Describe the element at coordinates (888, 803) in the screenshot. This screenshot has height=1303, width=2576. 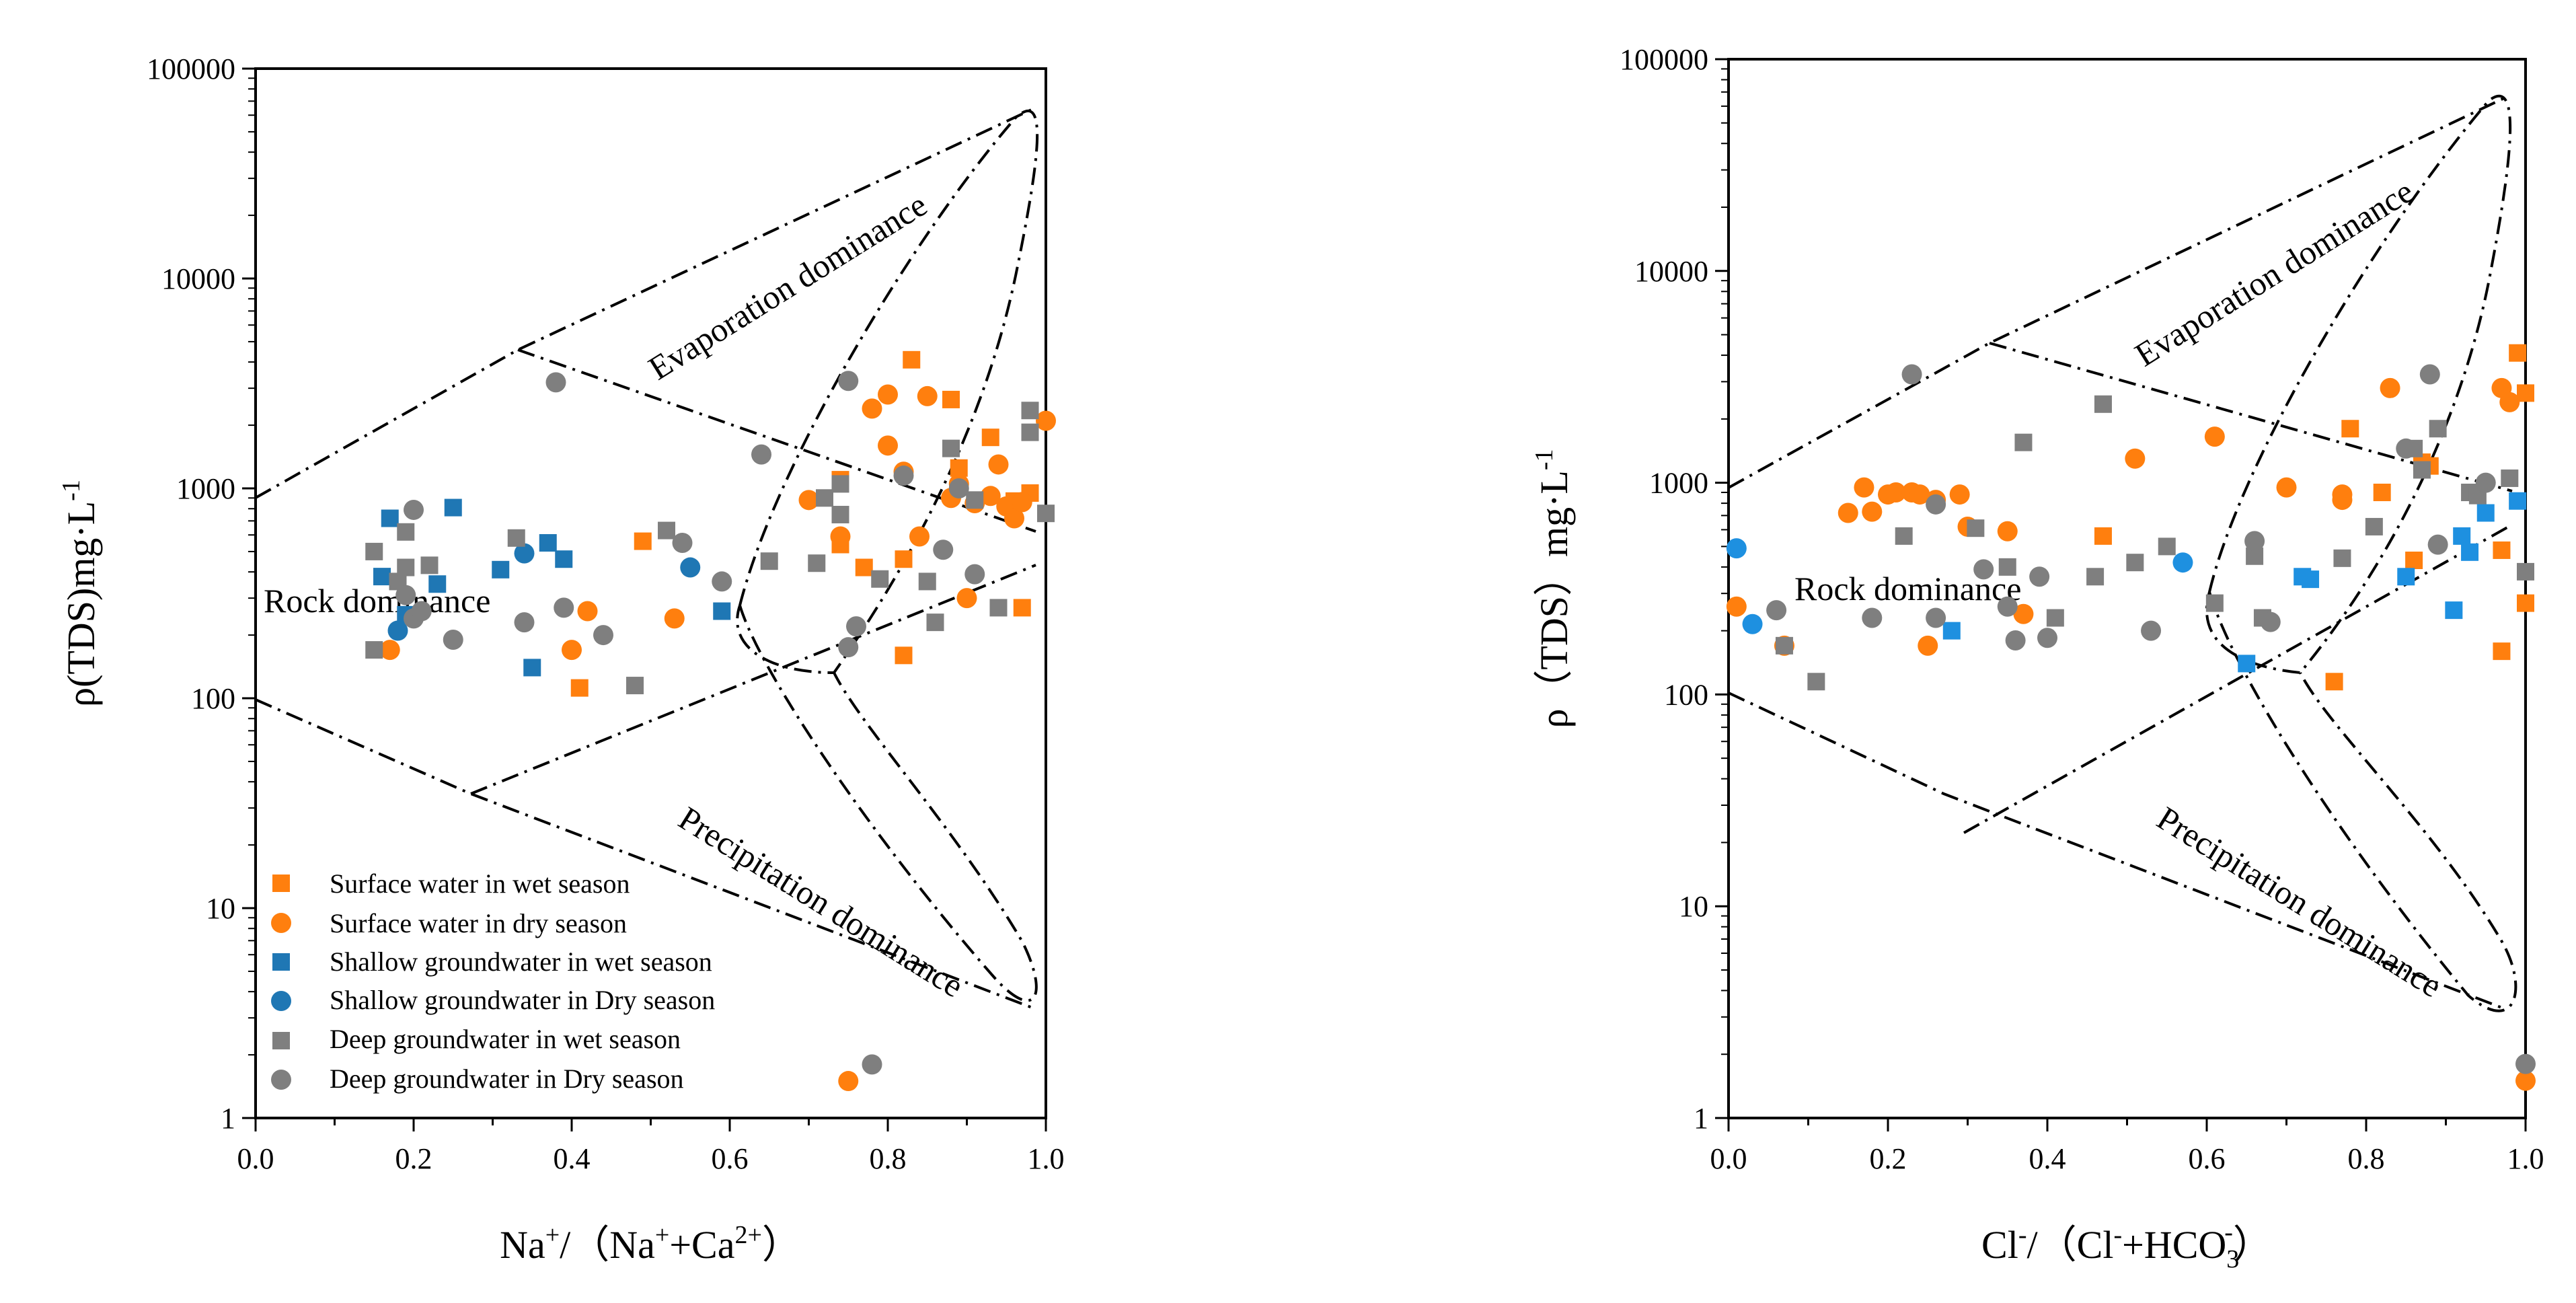
I see `left-precipitation-loop` at that location.